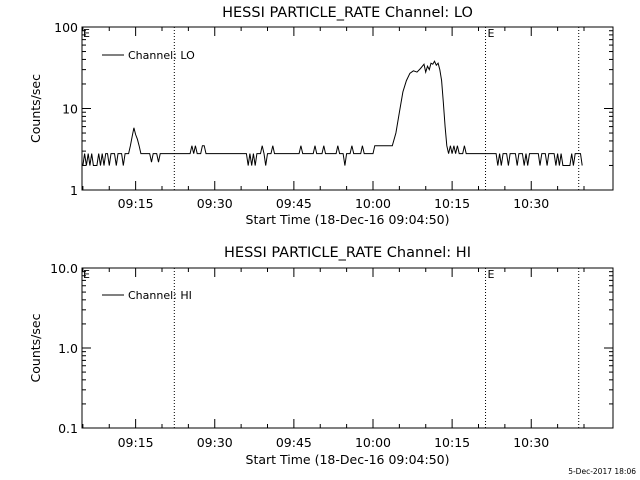 Image resolution: width=640 pixels, height=480 pixels. Describe the element at coordinates (68, 428) in the screenshot. I see `y-tick-label: 0.1` at that location.